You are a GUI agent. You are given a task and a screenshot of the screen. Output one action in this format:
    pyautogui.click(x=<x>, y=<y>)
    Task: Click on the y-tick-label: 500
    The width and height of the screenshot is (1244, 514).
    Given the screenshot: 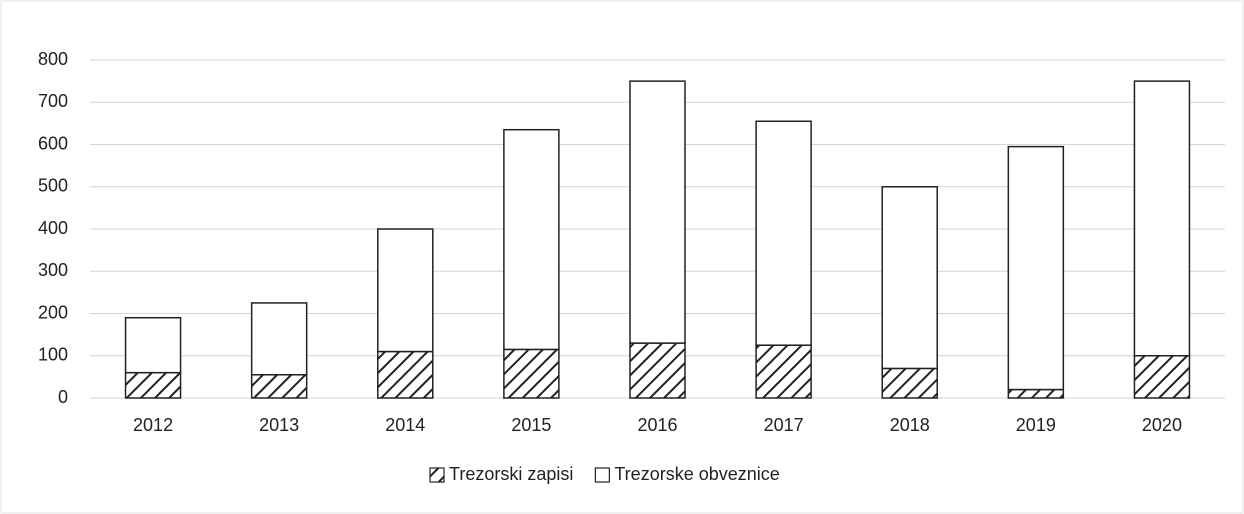 What is the action you would take?
    pyautogui.click(x=53, y=186)
    